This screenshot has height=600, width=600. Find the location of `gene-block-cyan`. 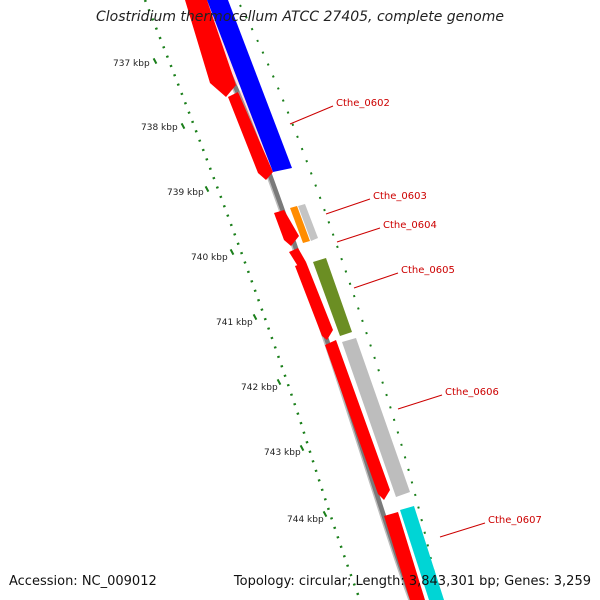

gene-block-cyan is located at coordinates (422, 553).